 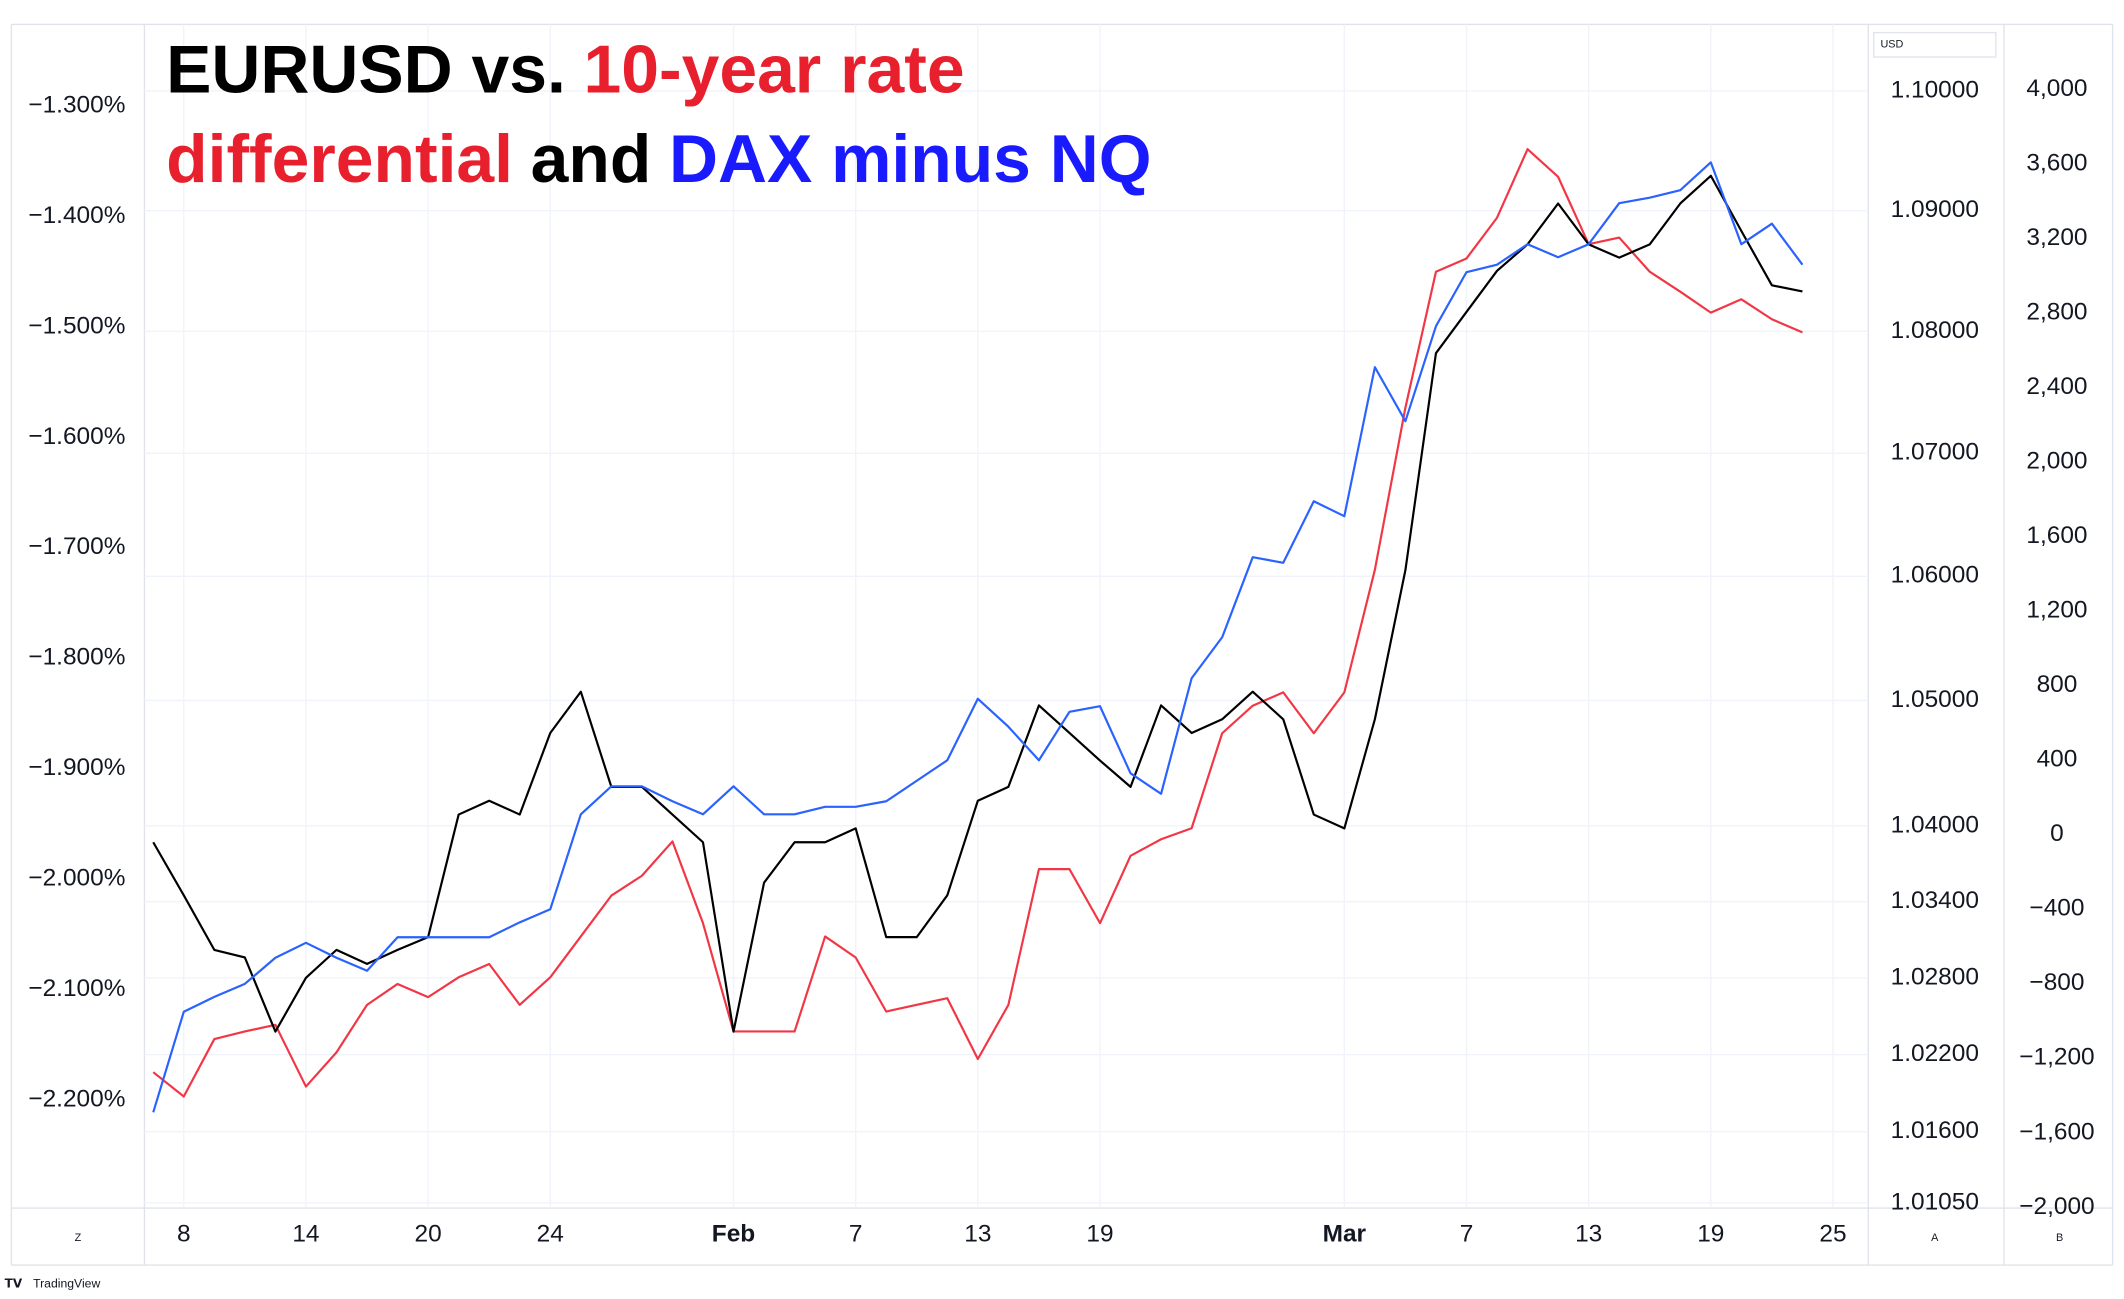 I want to click on tick-label: 1.08000, so click(x=1935, y=330).